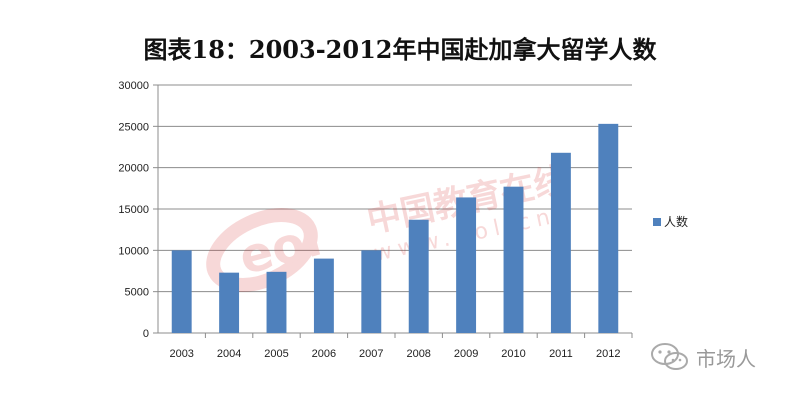 Image resolution: width=800 pixels, height=400 pixels. I want to click on x-tick-label: 2011, so click(561, 354).